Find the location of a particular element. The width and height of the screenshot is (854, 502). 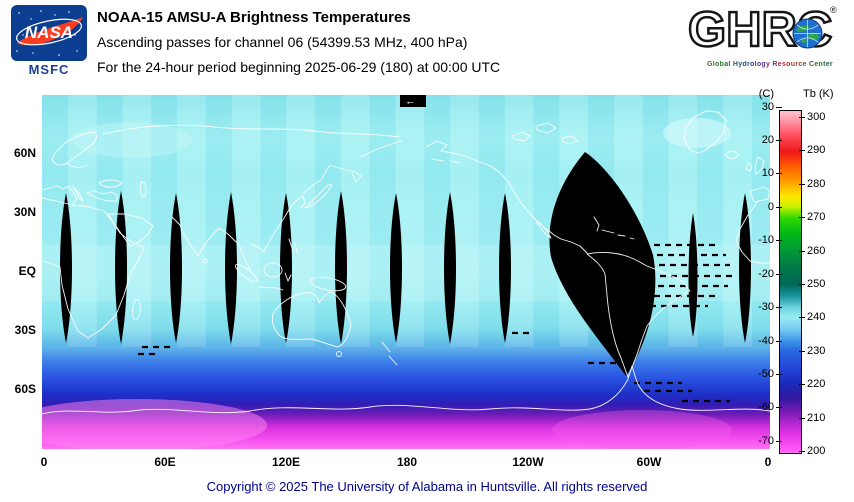

celsius-tick: 0 is located at coordinates (762, 207).